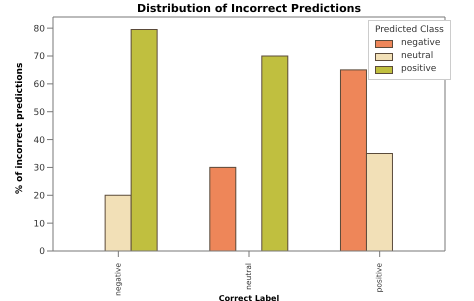 This screenshot has height=301, width=474. Describe the element at coordinates (20, 128) in the screenshot. I see `y-axis-title: % of incorrect predictions` at that location.